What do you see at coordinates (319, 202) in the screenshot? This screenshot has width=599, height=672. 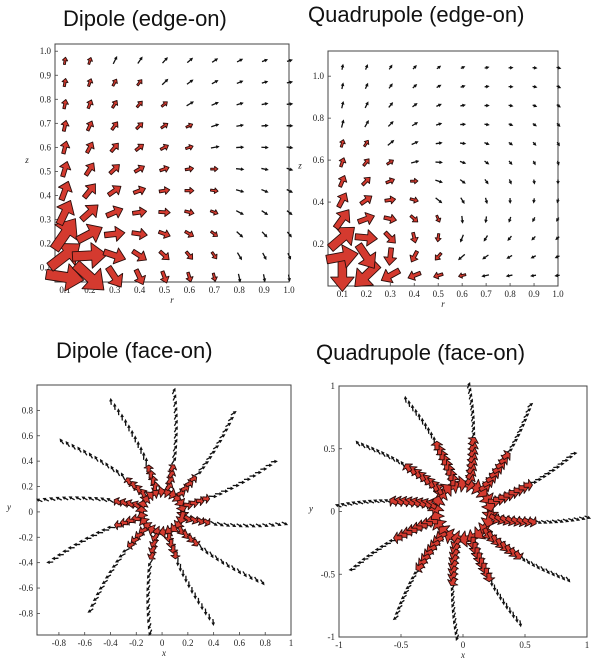 I see `y-tick-label: 0.4` at bounding box center [319, 202].